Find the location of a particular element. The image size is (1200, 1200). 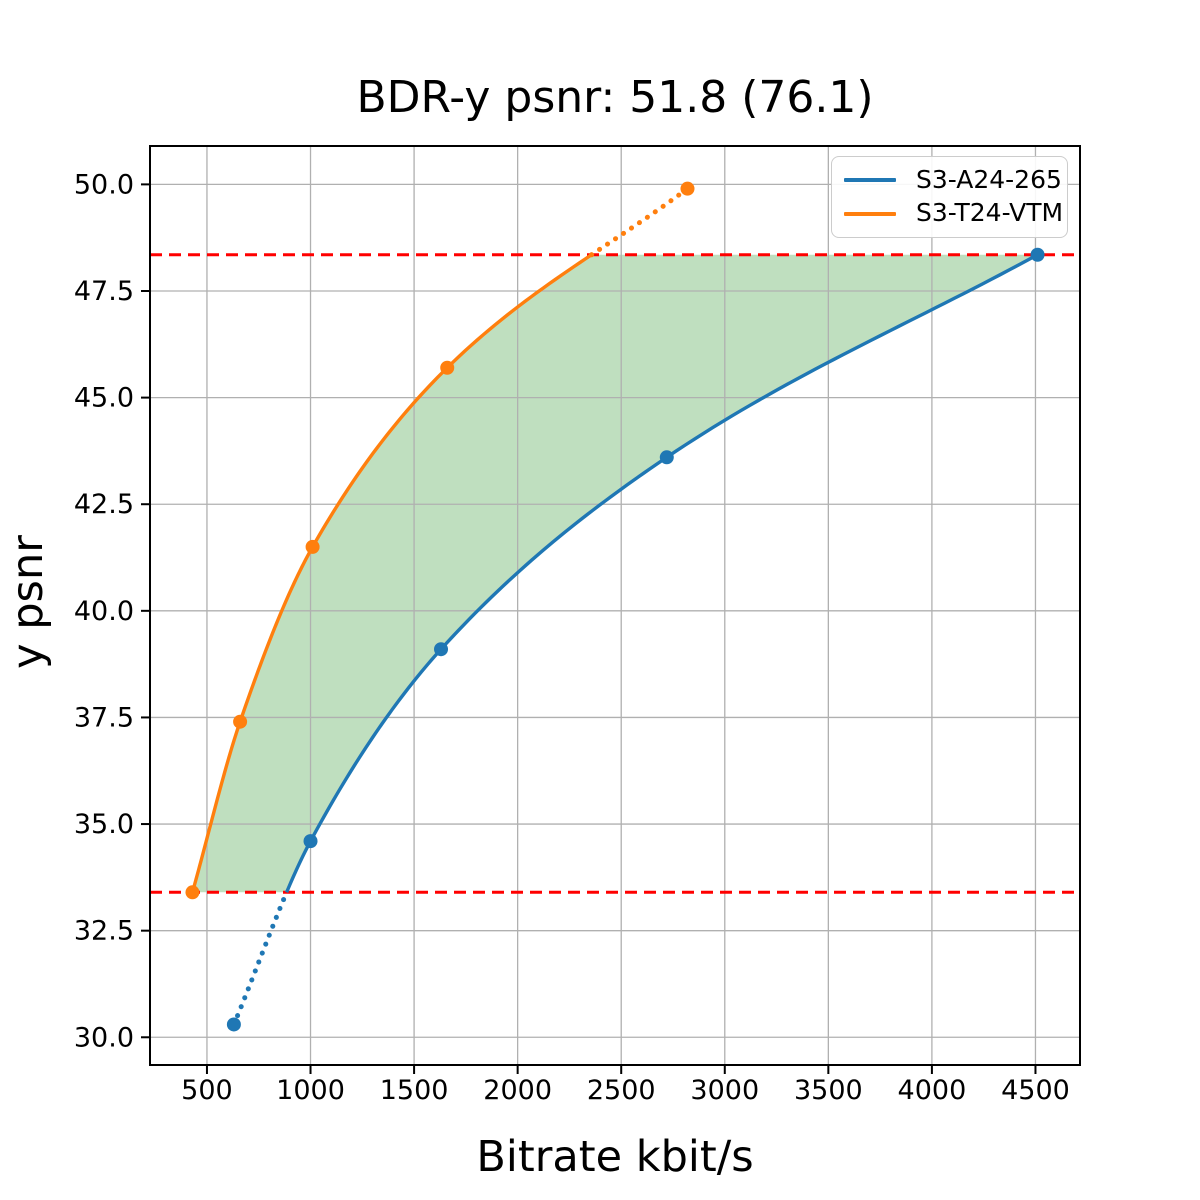

curve-s3-t24-vtm-dotted is located at coordinates (639, 222).